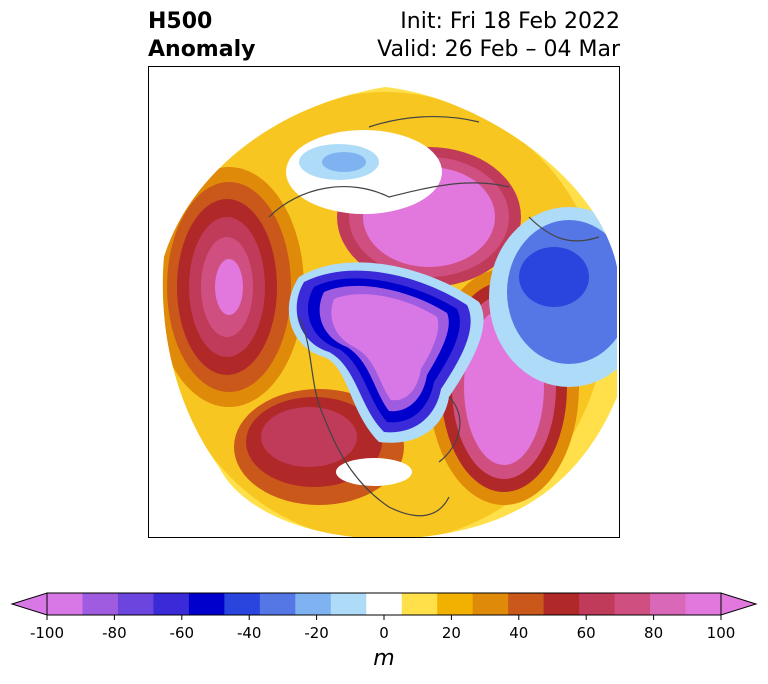 This screenshot has width=768, height=684. Describe the element at coordinates (389, 200) in the screenshot. I see `coast-arctic` at that location.